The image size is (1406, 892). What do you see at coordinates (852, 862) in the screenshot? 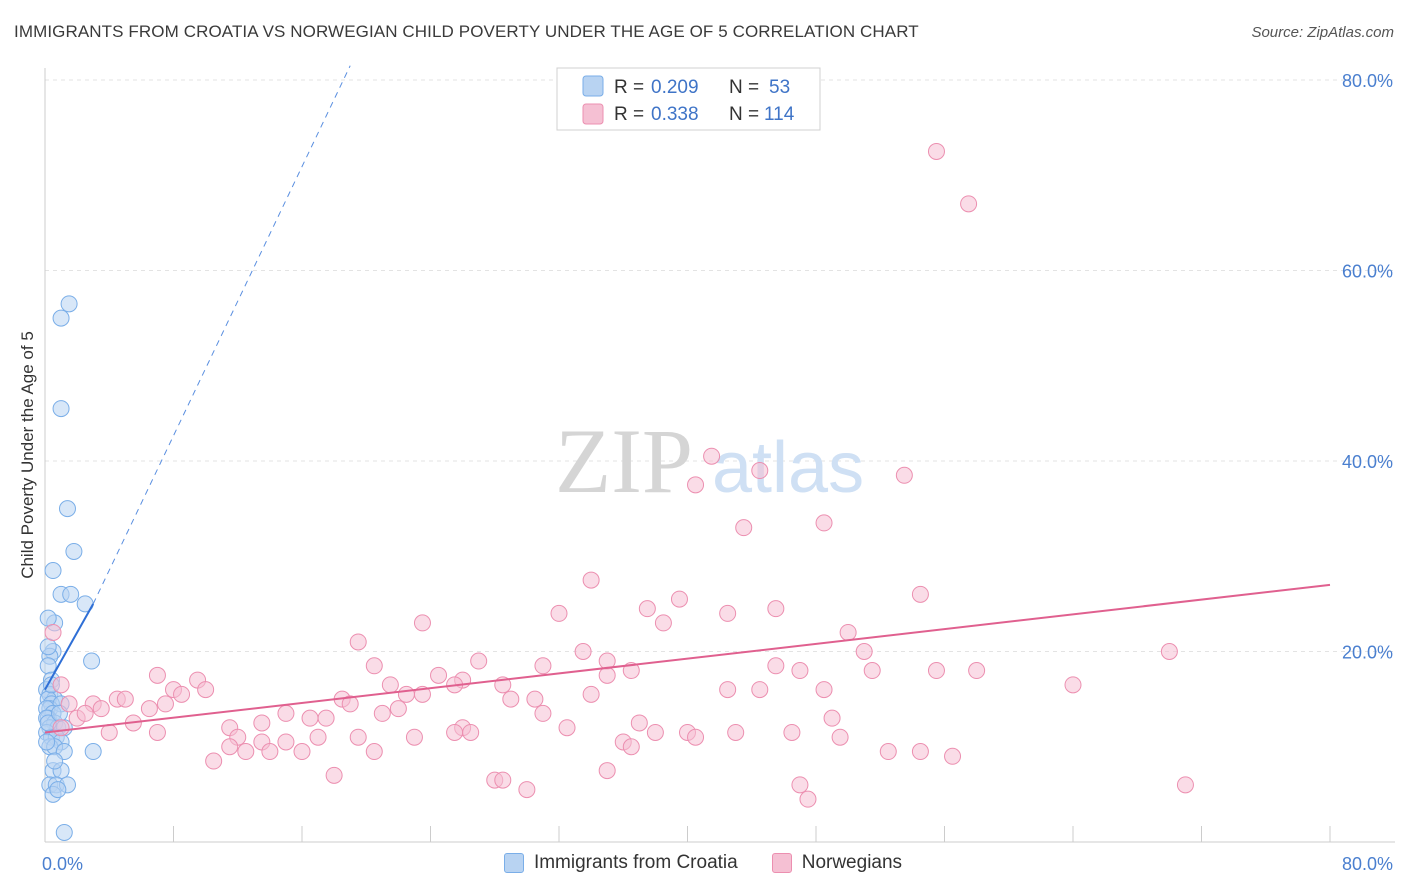
I see `legend-label-norwegians: Norwegians` at bounding box center [852, 862].